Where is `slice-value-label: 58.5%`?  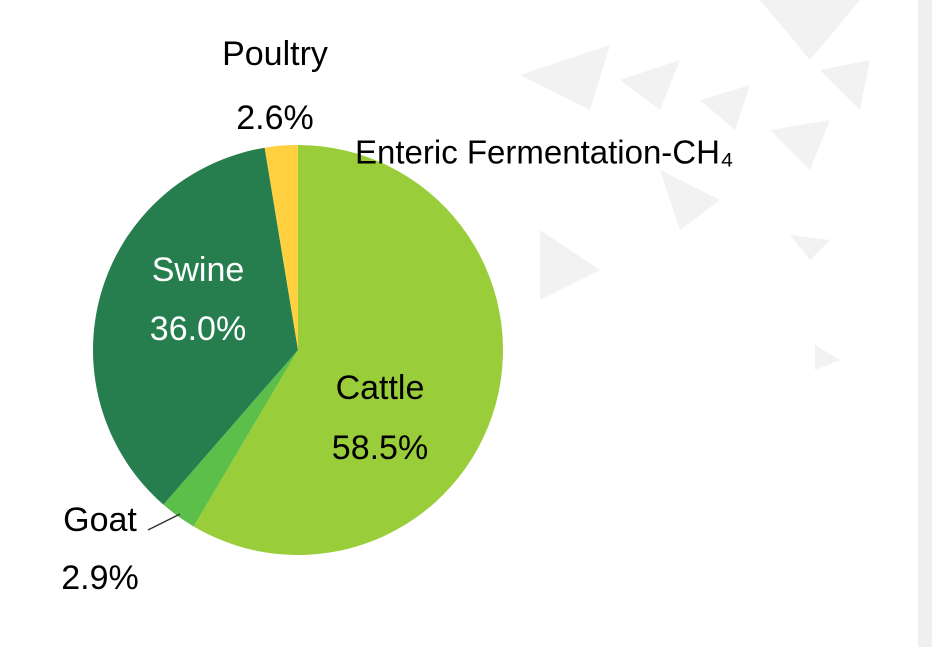
slice-value-label: 58.5% is located at coordinates (380, 448).